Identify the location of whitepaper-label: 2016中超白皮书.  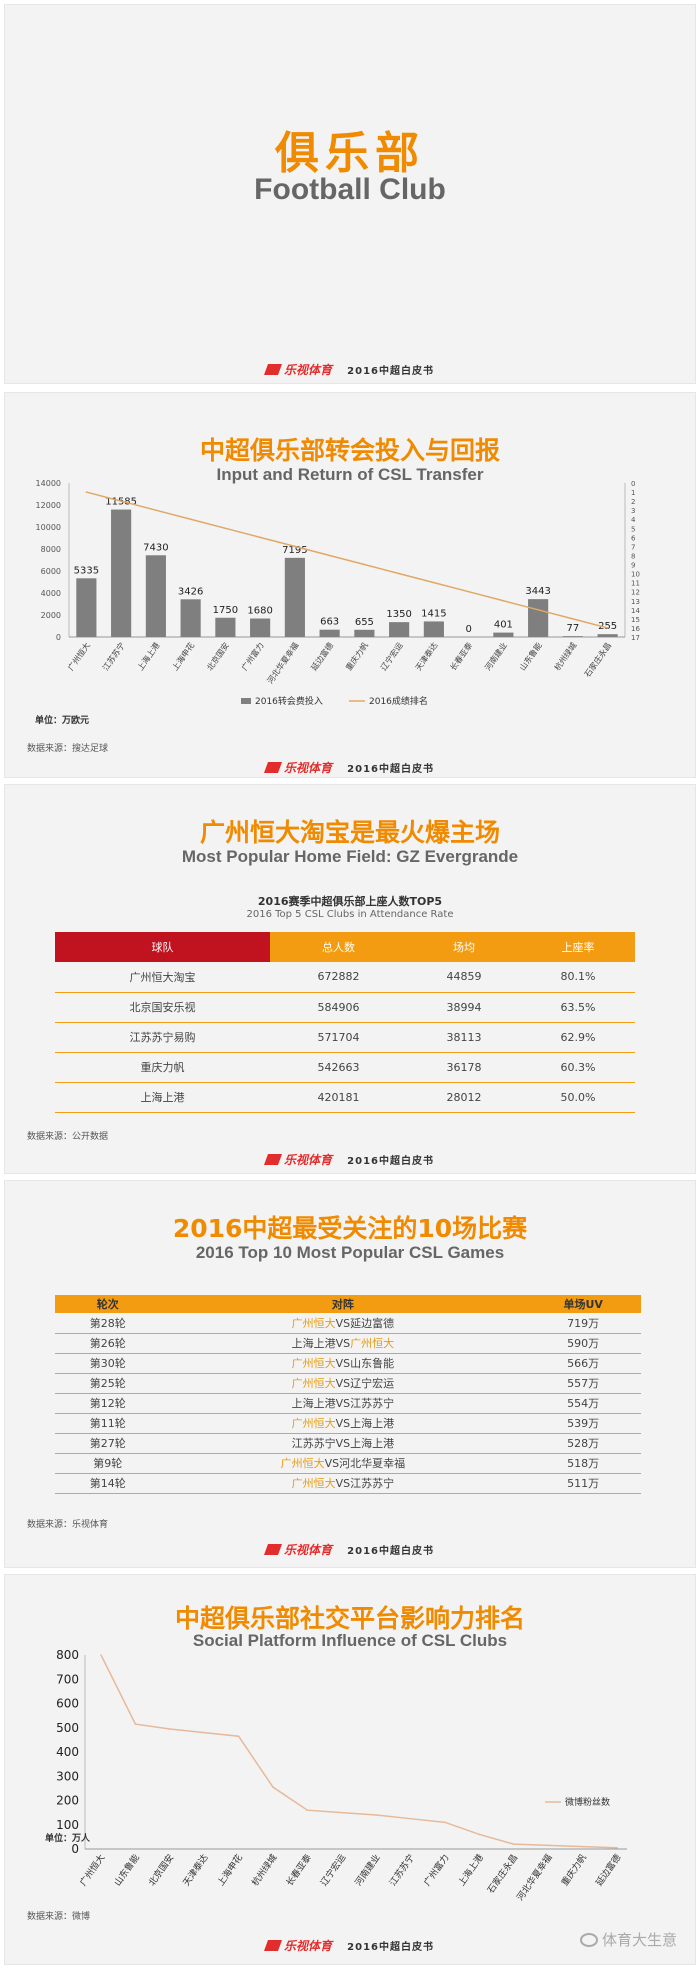
(391, 769).